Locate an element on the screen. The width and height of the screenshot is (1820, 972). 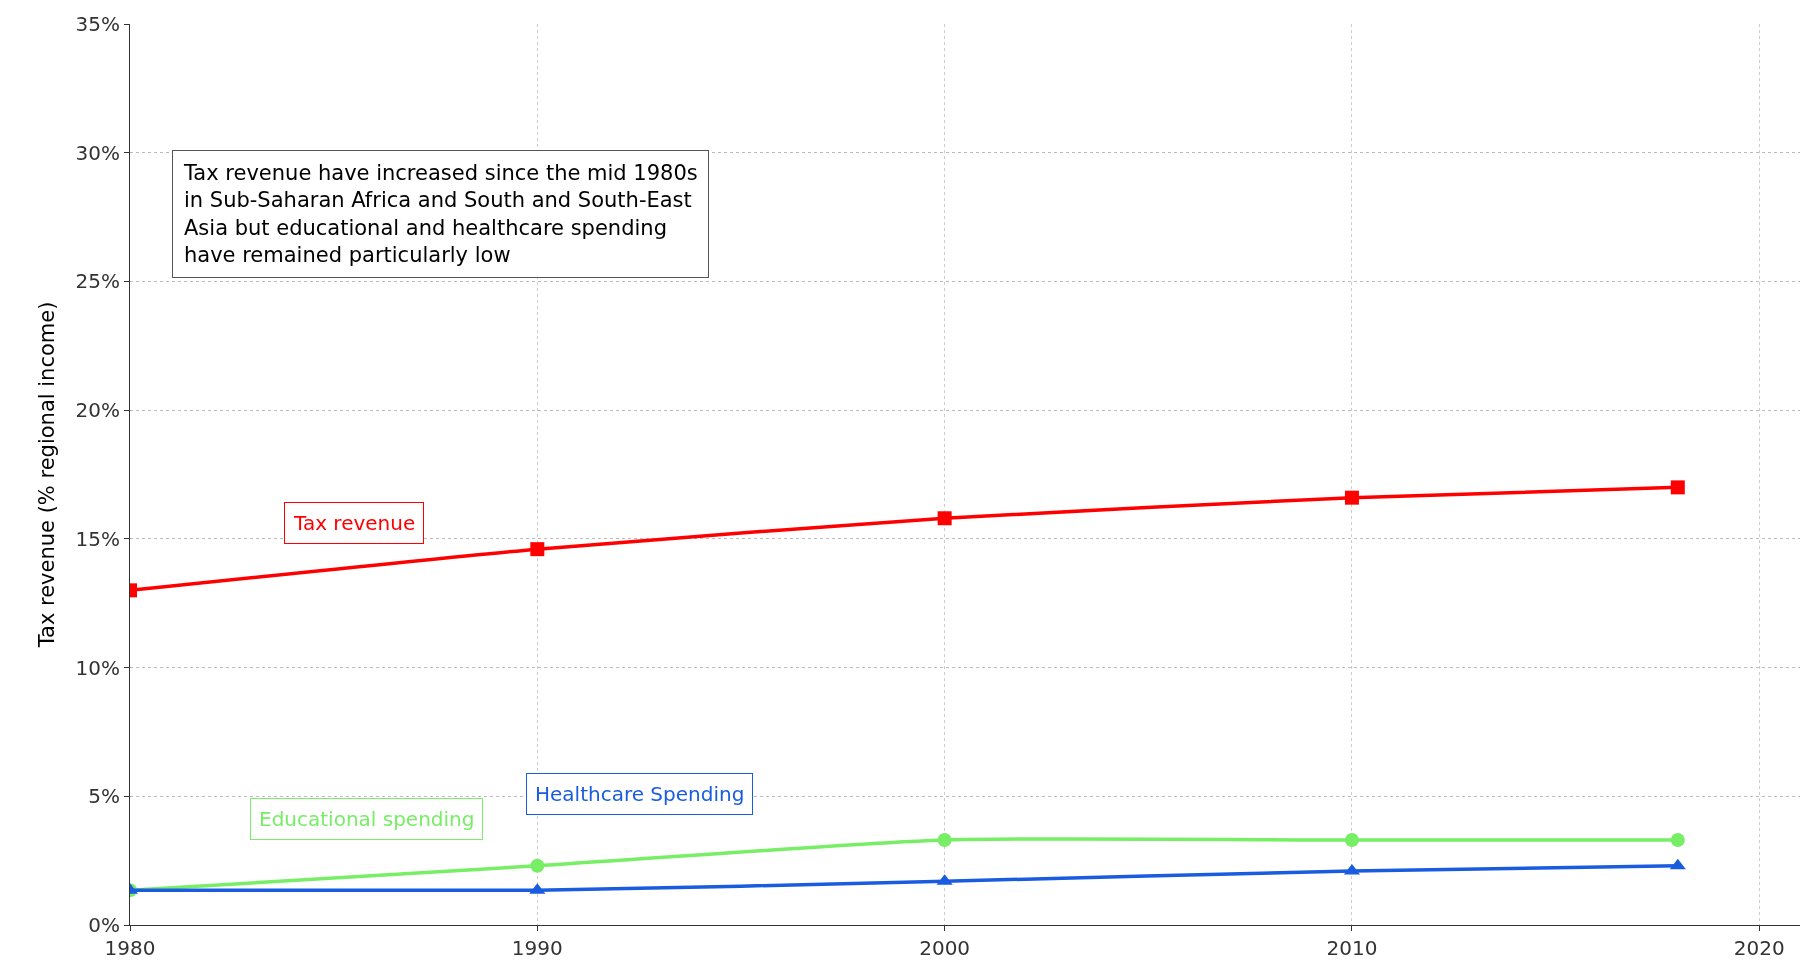
y-tick-label: 10% is located at coordinates (97, 667).